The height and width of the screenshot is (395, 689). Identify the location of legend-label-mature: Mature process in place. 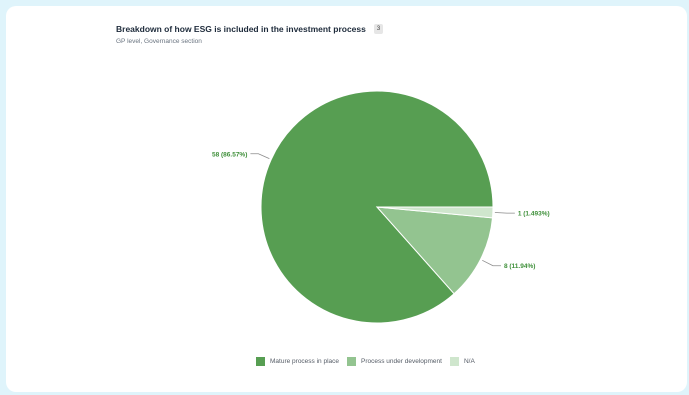
(305, 361).